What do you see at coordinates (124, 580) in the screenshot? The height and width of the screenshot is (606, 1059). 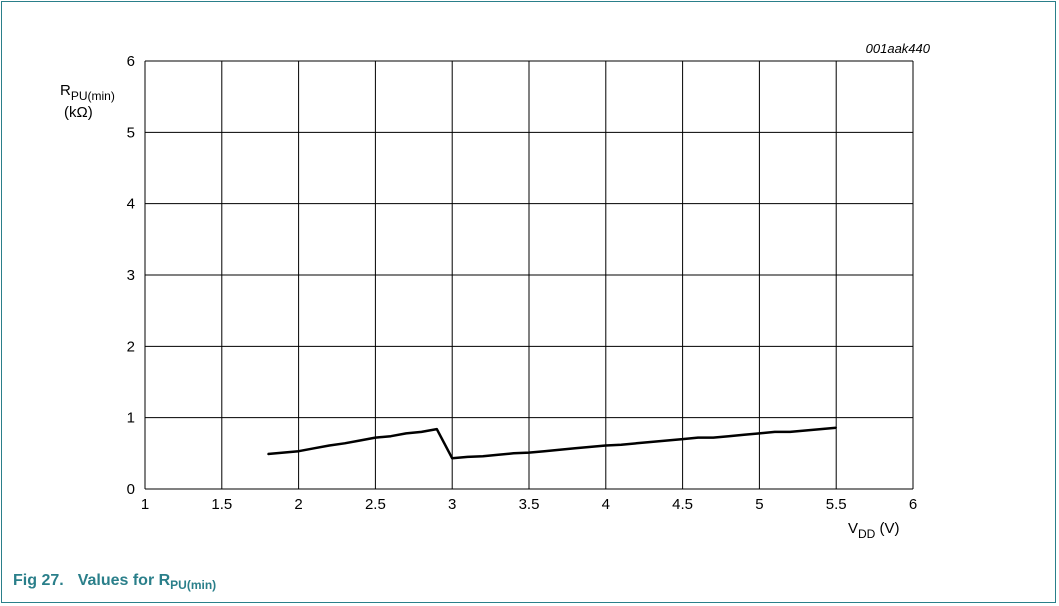 I see `caption-text: Values for R` at bounding box center [124, 580].